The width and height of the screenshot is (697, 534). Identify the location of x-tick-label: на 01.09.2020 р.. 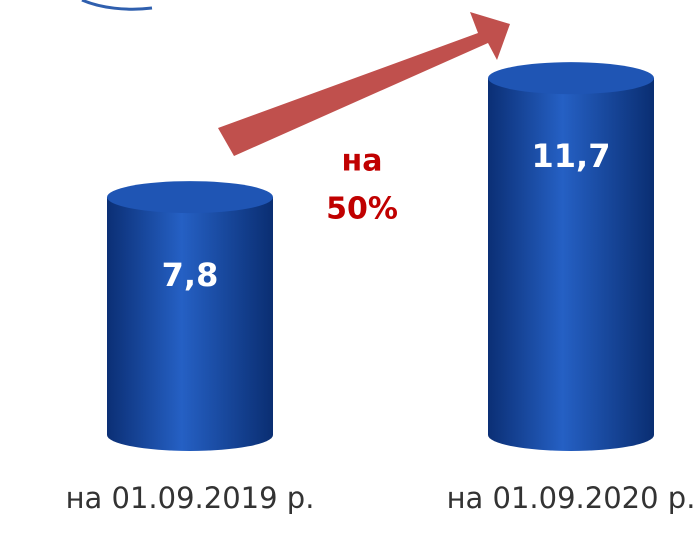
(571, 498).